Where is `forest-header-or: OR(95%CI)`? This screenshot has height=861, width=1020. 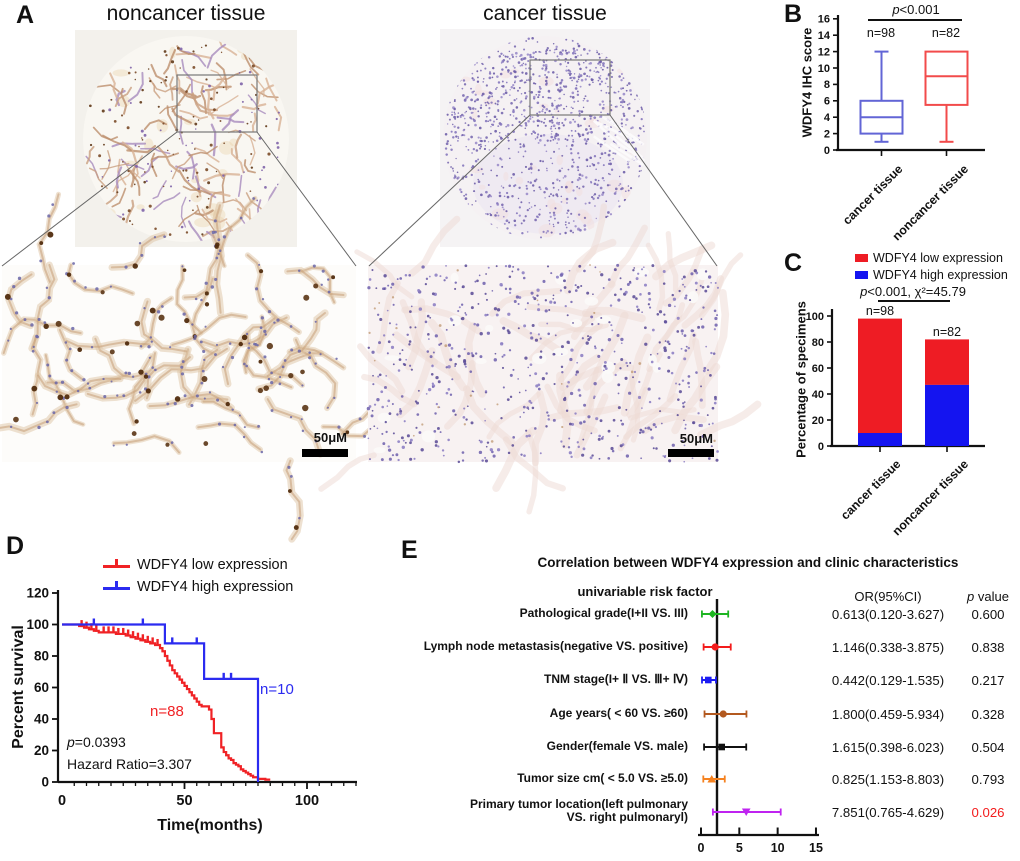 forest-header-or: OR(95%CI) is located at coordinates (888, 596).